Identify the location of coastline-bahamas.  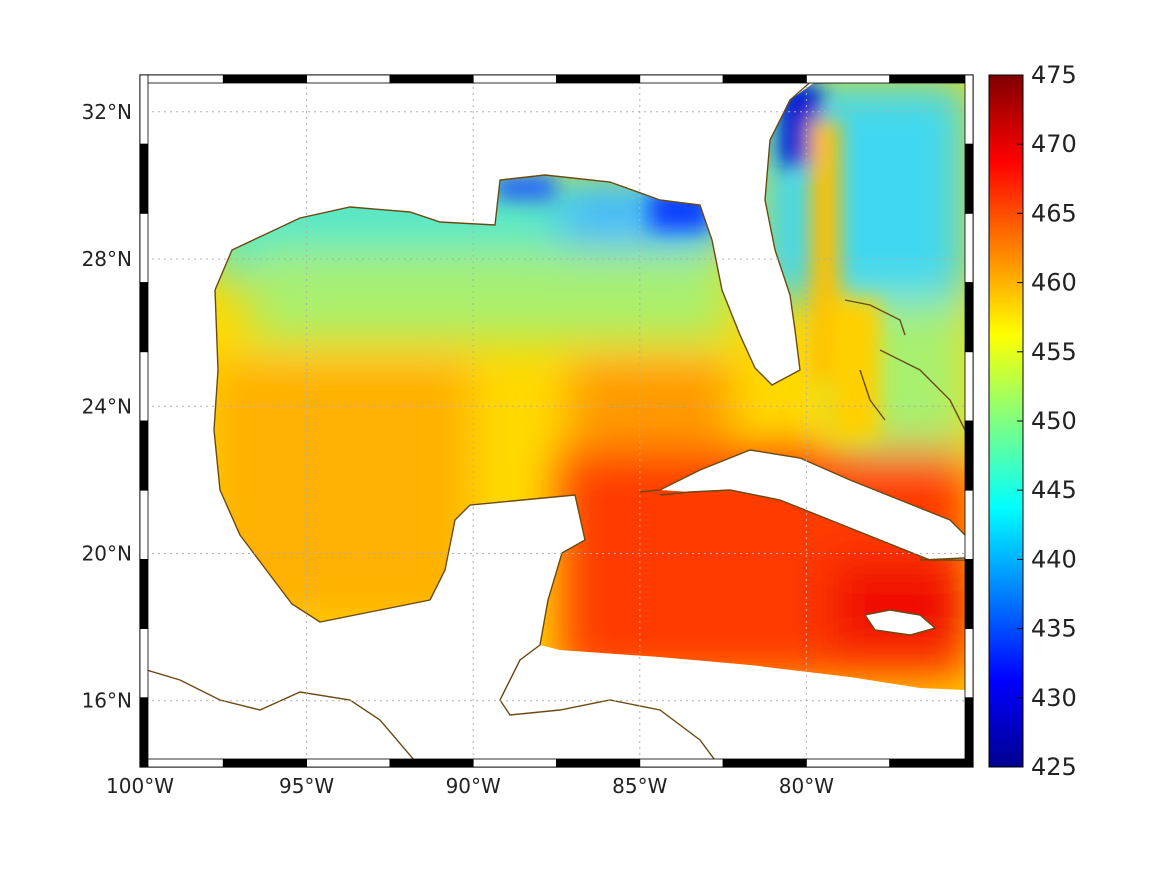
(905, 365).